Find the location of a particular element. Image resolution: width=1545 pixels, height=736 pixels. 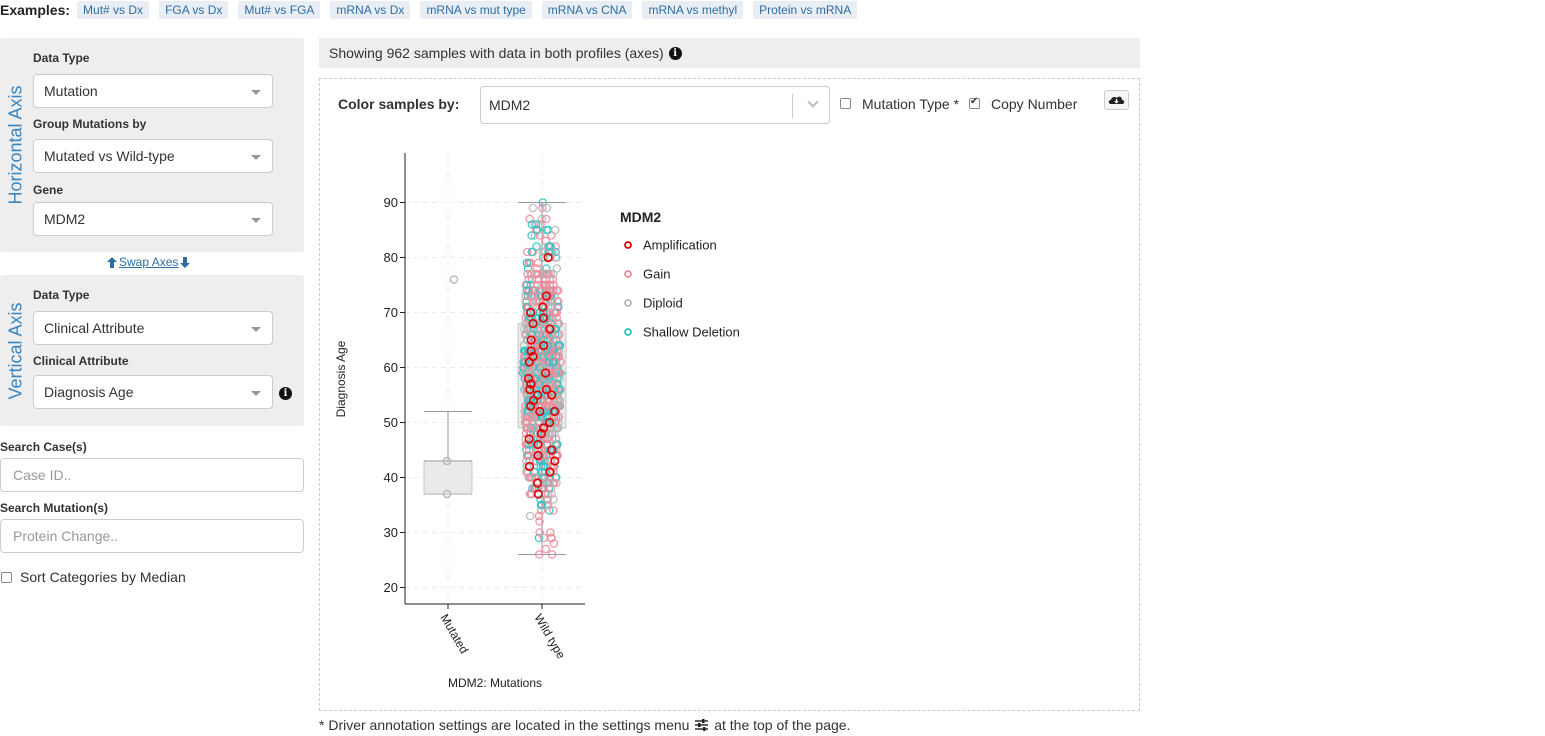

examples-label: Examples: is located at coordinates (35, 10).